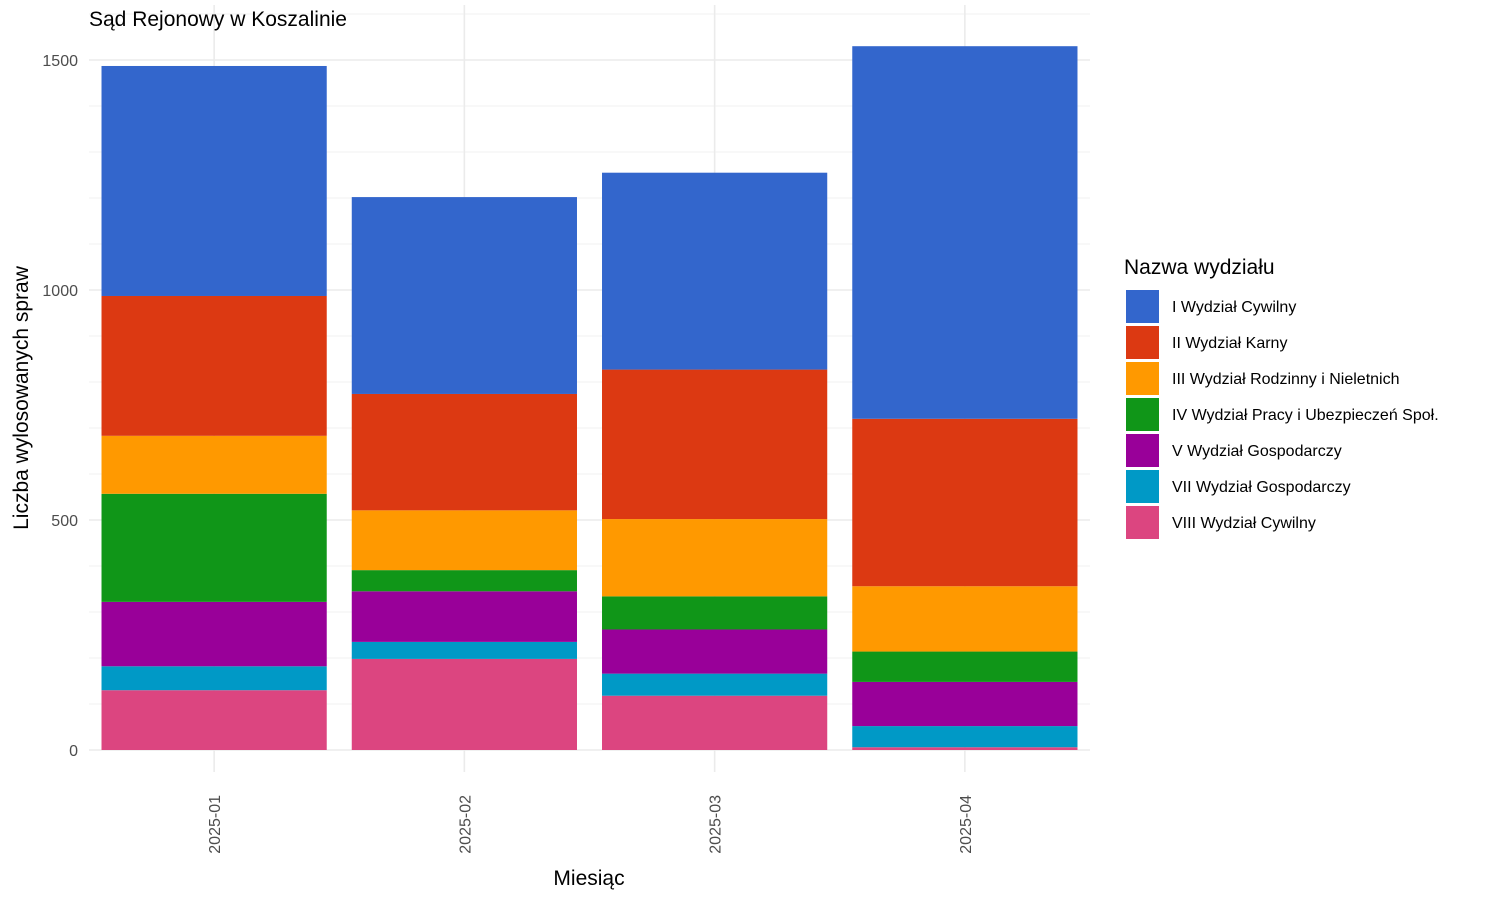 This screenshot has width=1500, height=900. What do you see at coordinates (1261, 487) in the screenshot?
I see `legend-label: VII Wydział Gospodarczy` at bounding box center [1261, 487].